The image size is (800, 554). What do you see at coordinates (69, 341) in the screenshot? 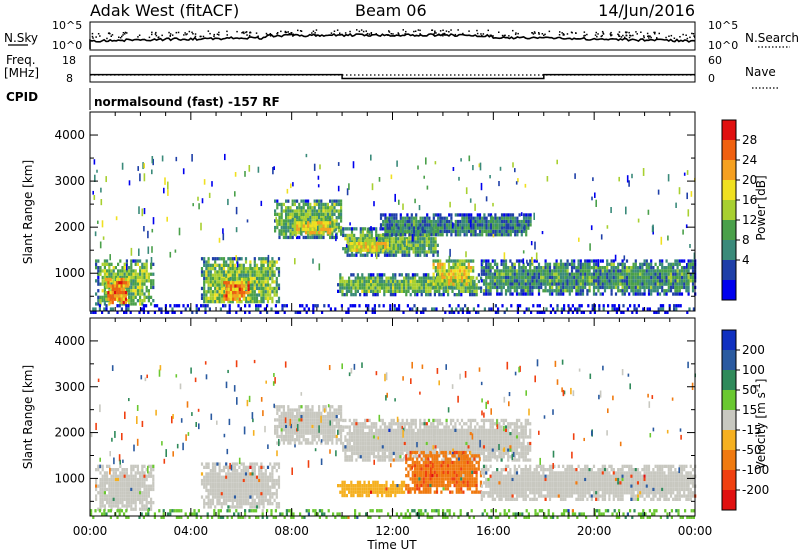
I see `y-tick-label: 4000` at bounding box center [69, 341].